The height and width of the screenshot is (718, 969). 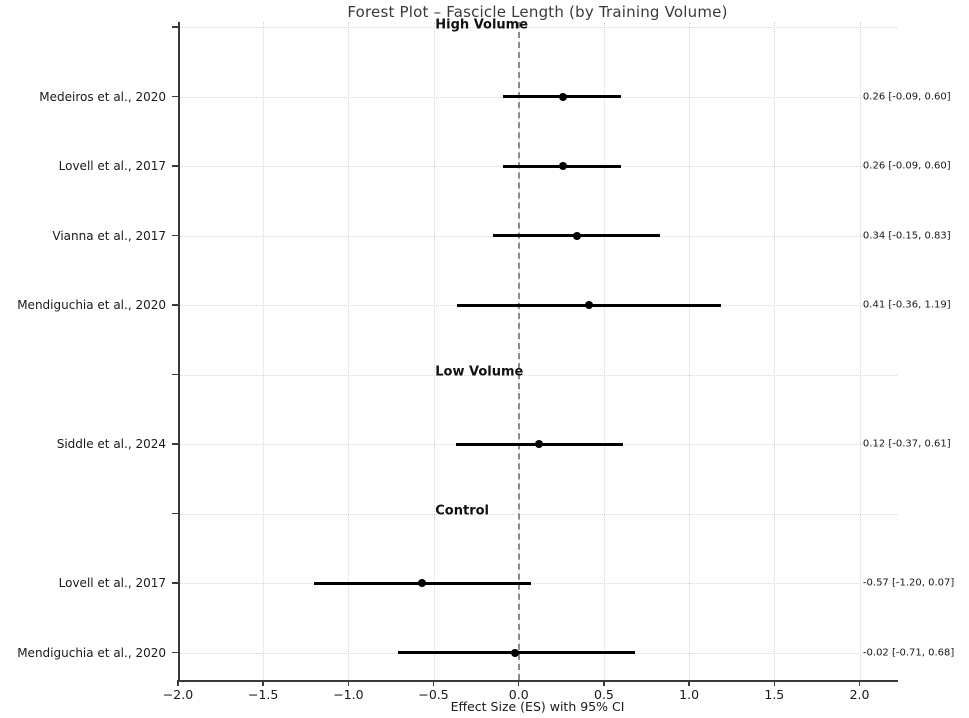 What do you see at coordinates (859, 694) in the screenshot?
I see `x-tick-label: 2.0` at bounding box center [859, 694].